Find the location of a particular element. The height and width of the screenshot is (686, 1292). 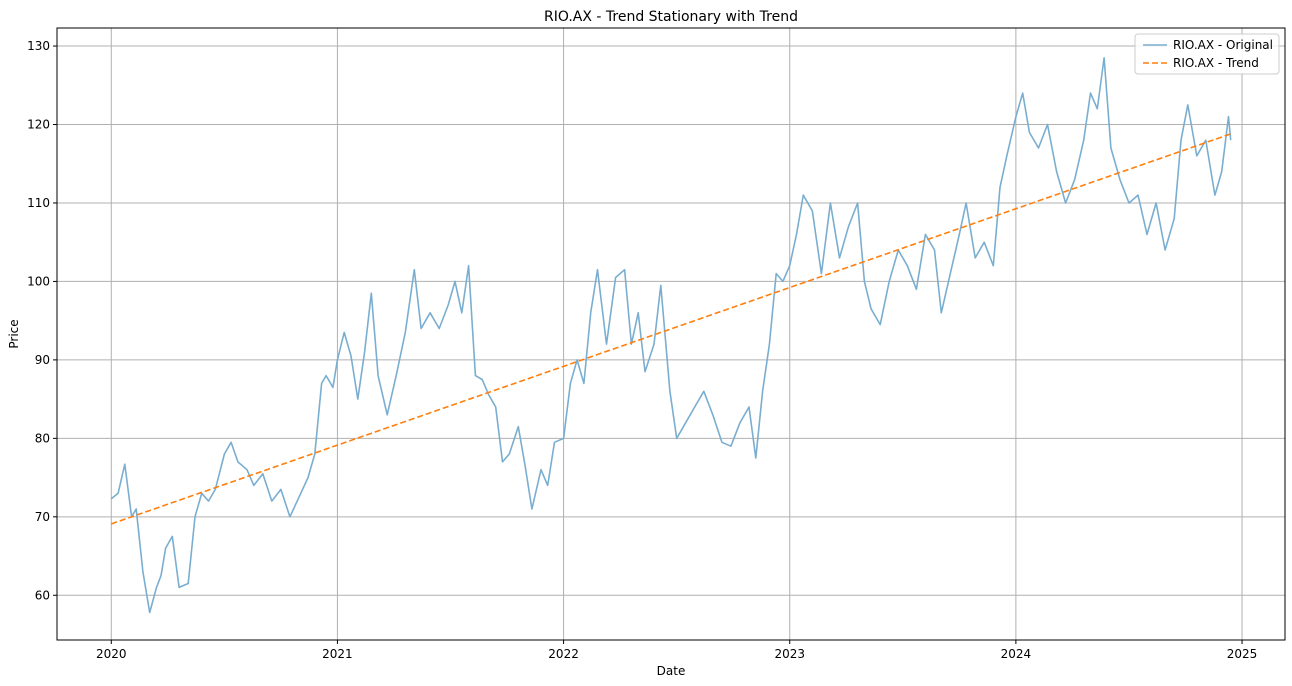

x-axis-ticks: 2020 2021 2022 2023 2024 2025 is located at coordinates (676, 650).